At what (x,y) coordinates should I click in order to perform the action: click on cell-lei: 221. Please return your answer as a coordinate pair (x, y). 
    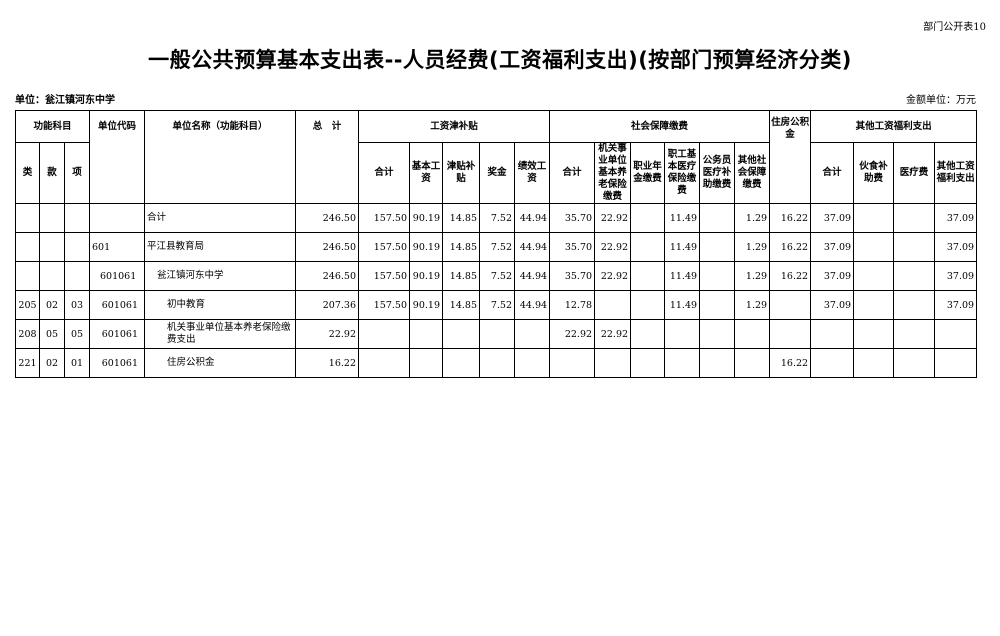
    Looking at the image, I should click on (27, 363).